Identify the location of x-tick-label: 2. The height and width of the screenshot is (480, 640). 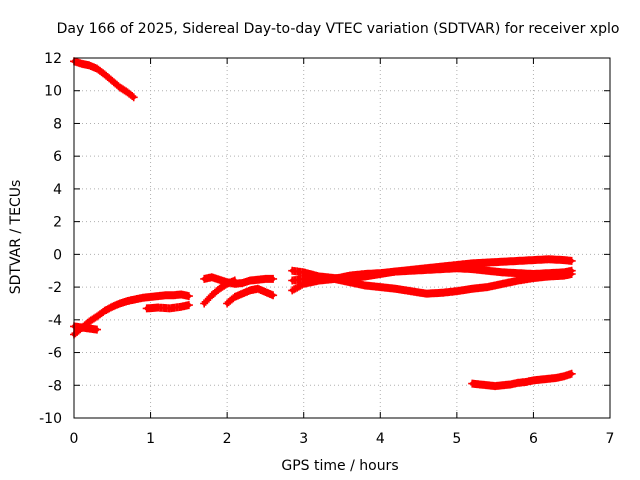
(227, 439).